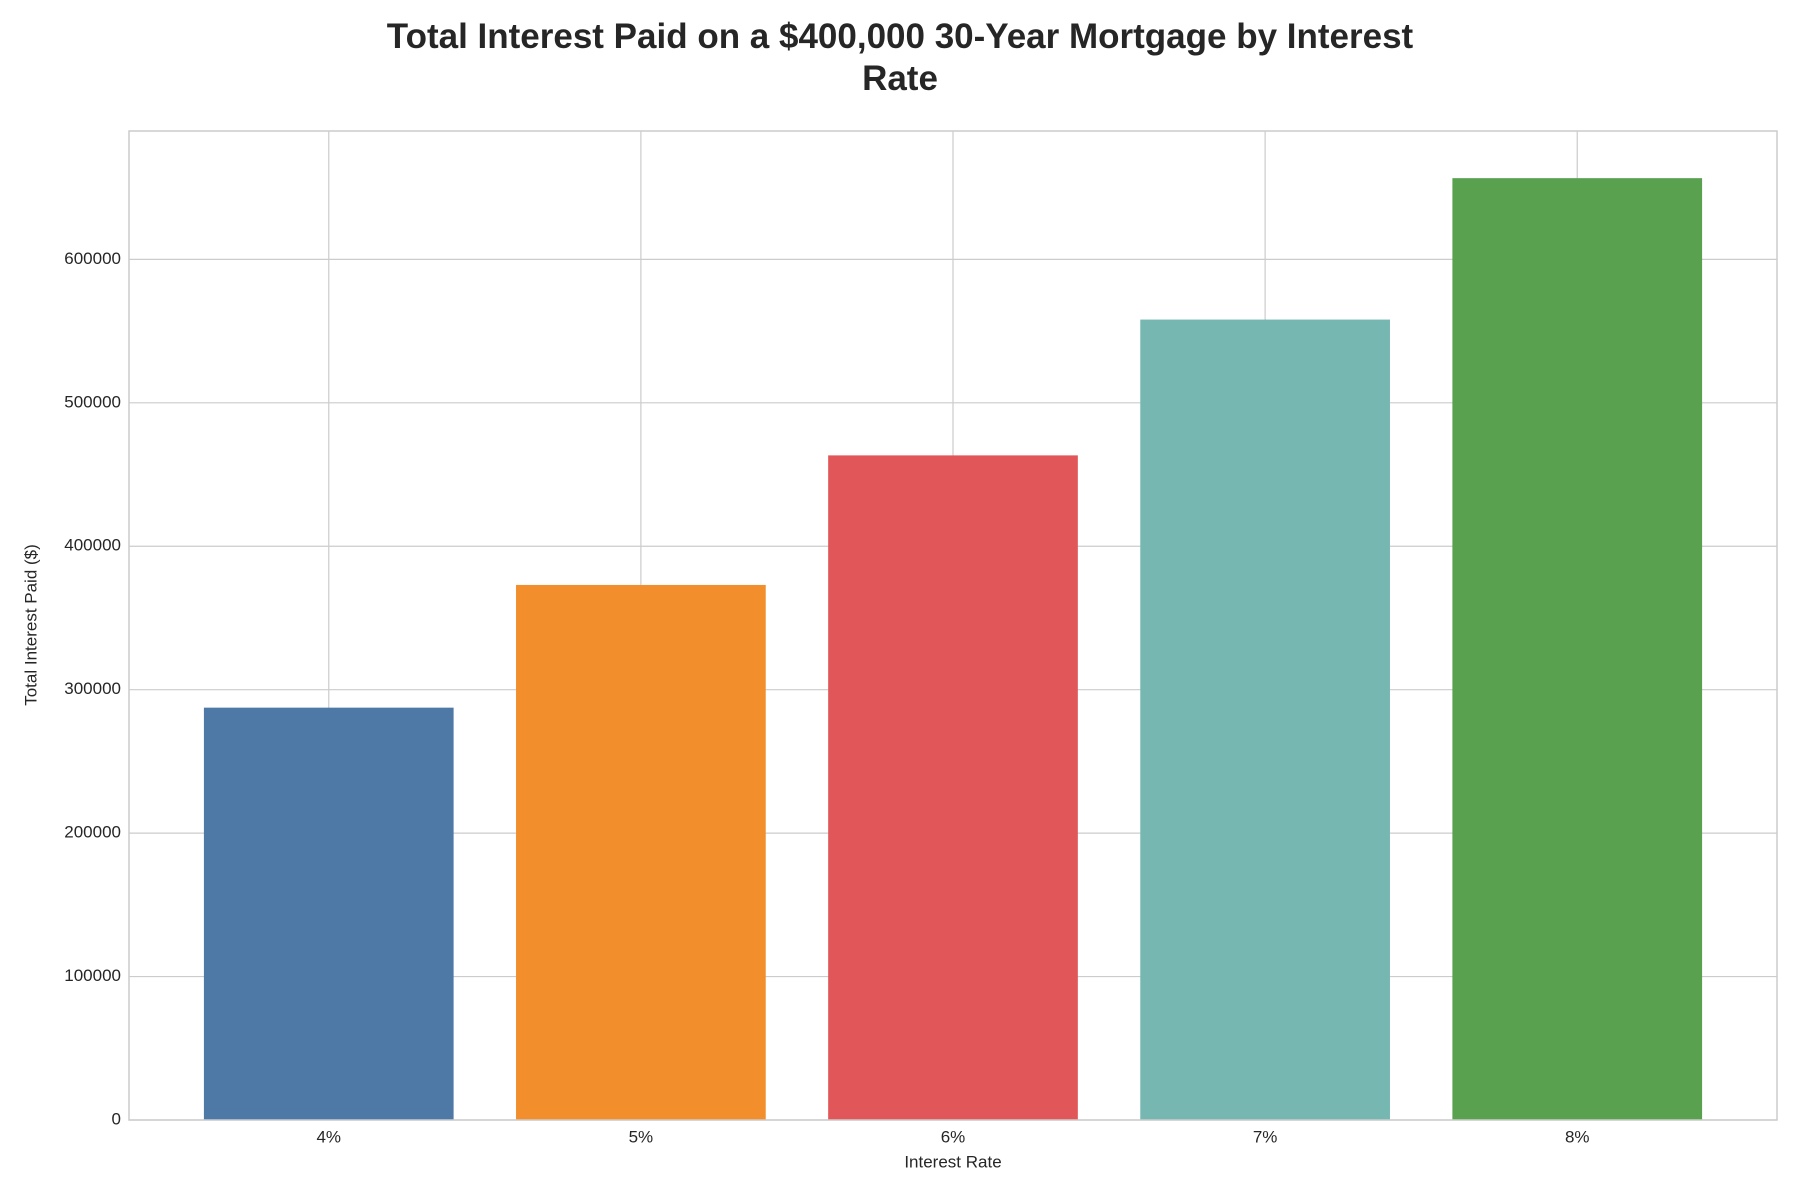 The image size is (1800, 1200). What do you see at coordinates (1577, 1136) in the screenshot?
I see `x-tick-label: 8%` at bounding box center [1577, 1136].